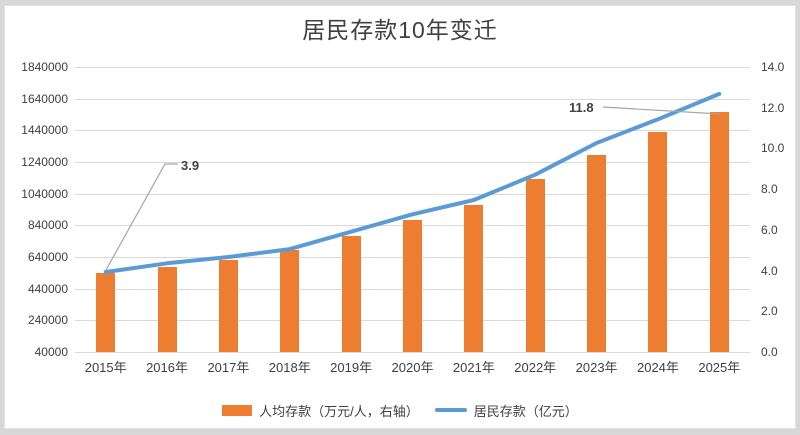 Image resolution: width=800 pixels, height=435 pixels. Describe the element at coordinates (474, 278) in the screenshot. I see `bar-2021年` at that location.